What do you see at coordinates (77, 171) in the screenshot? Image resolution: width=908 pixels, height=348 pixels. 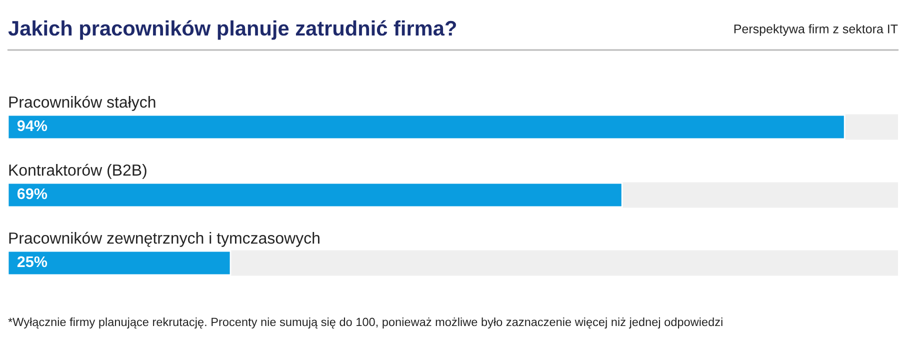 I see `y-tick-label: Kontraktorów (B2B)` at bounding box center [77, 171].